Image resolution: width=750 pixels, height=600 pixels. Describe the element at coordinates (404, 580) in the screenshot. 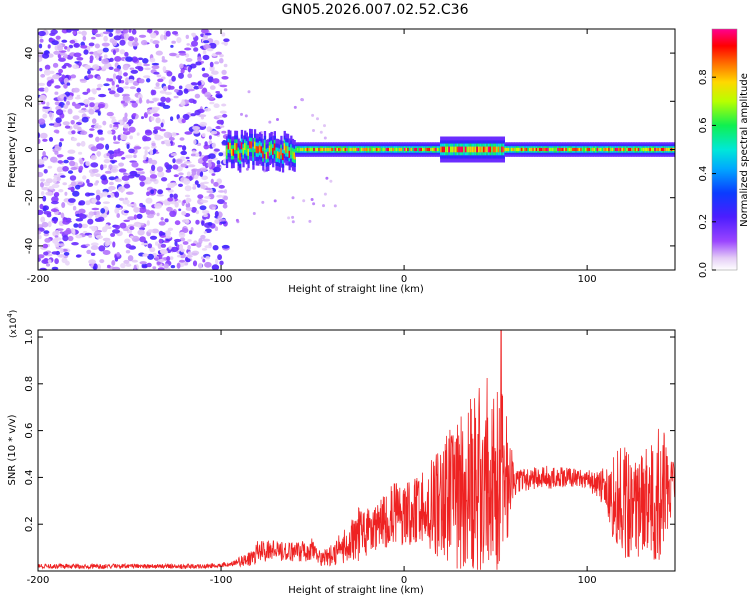

I see `x-tick-label: 0` at that location.